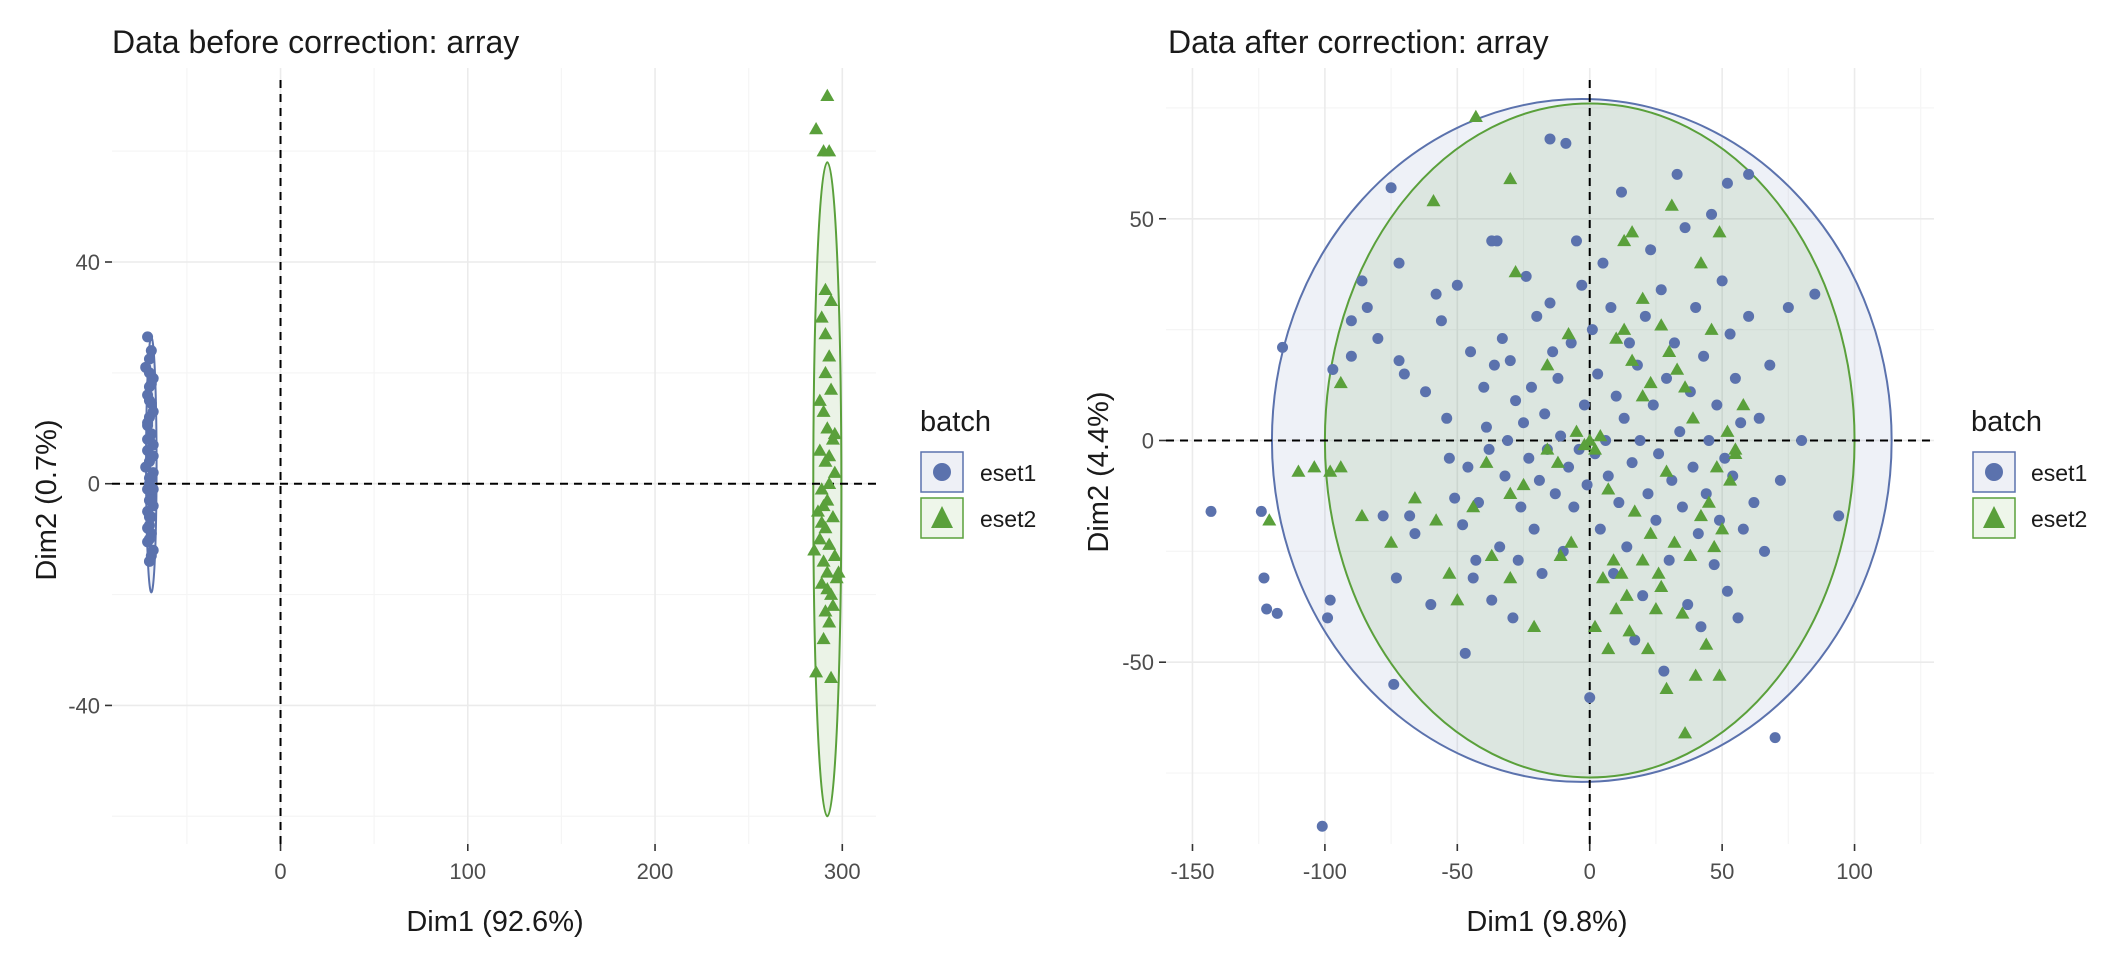 The image size is (2112, 960). Describe the element at coordinates (978, 472) in the screenshot. I see `legend: batch eset1 eset2` at that location.